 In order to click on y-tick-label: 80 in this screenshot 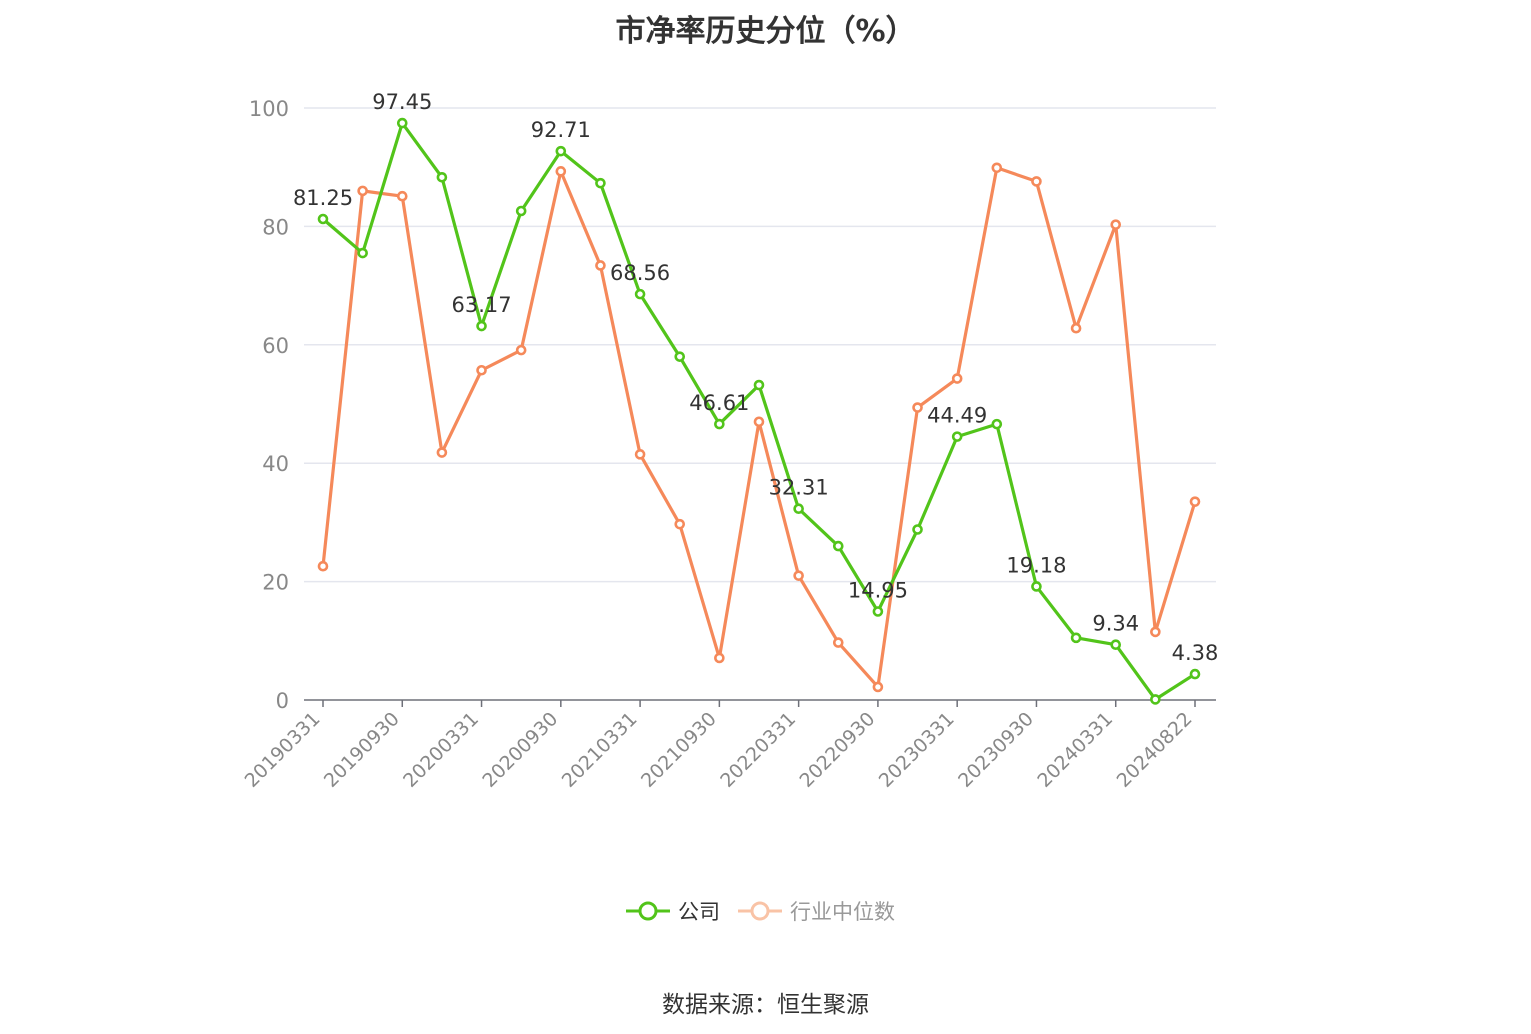, I will do `click(275, 227)`.